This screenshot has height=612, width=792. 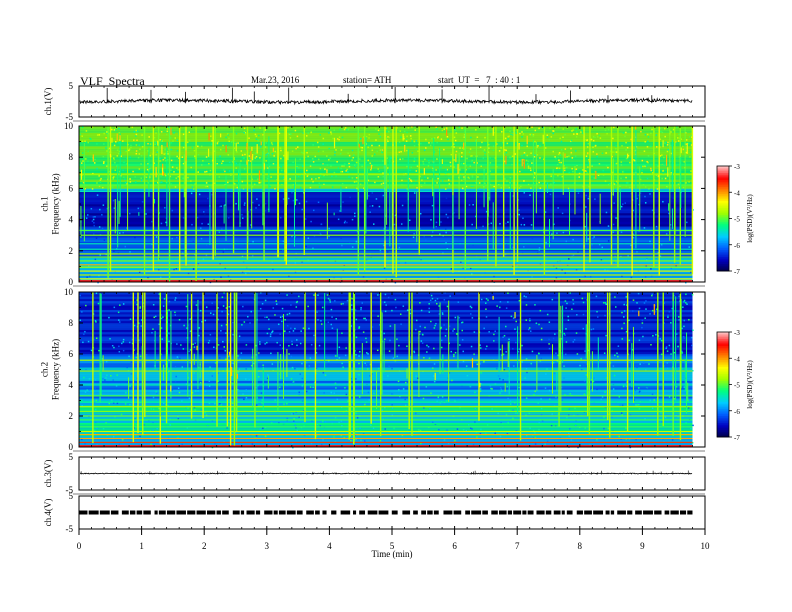 I want to click on colorbar-tick-label: -4, so click(x=737, y=359).